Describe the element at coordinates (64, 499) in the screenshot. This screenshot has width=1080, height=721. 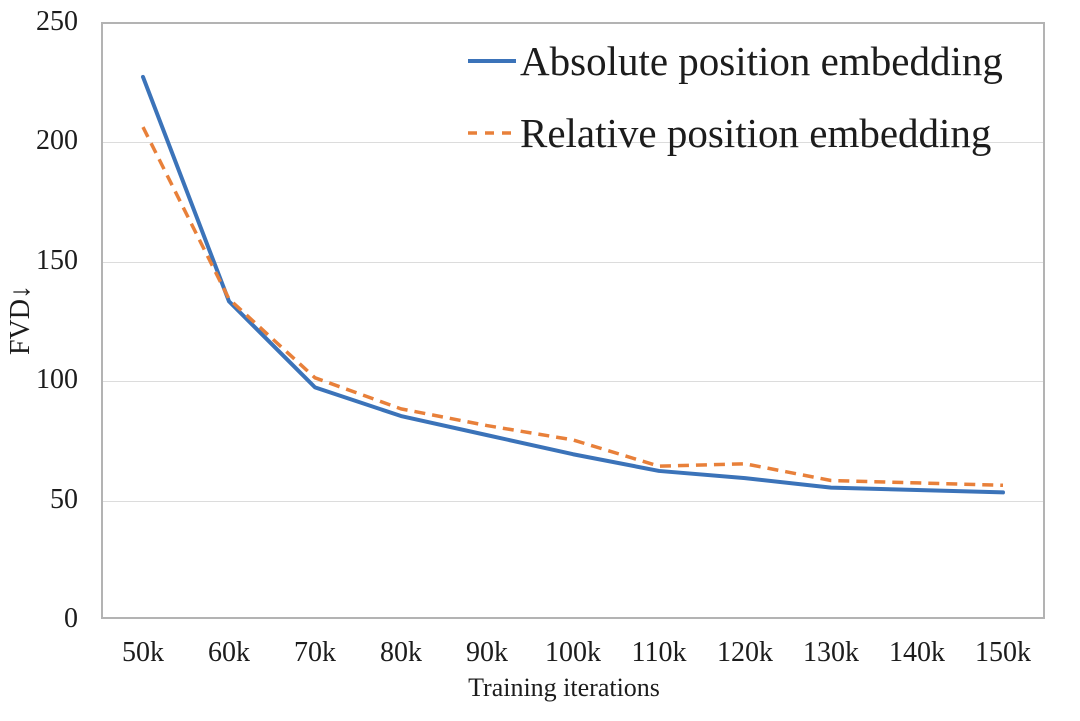
I see `y-tick-label: 50` at that location.